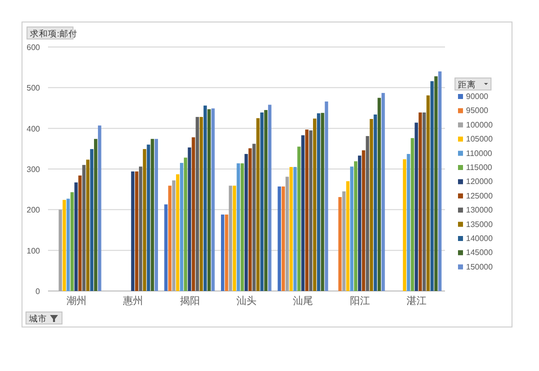 This screenshot has height=371, width=539. Describe the element at coordinates (480, 238) in the screenshot. I see `legend-label: 140000` at that location.